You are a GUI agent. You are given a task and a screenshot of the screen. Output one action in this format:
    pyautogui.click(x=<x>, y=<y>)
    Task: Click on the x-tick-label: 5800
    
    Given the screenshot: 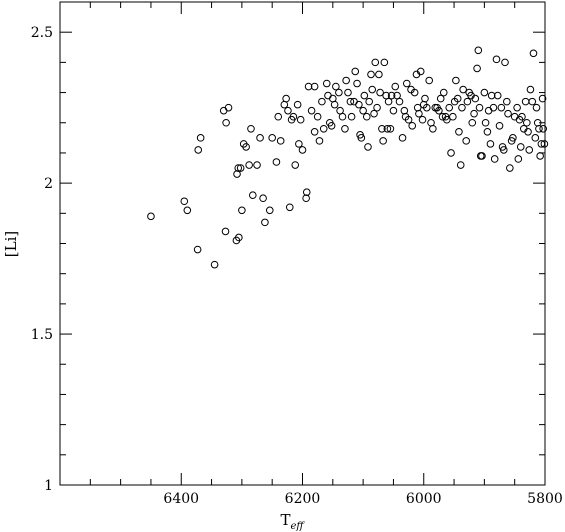 What is the action you would take?
    pyautogui.click(x=545, y=499)
    